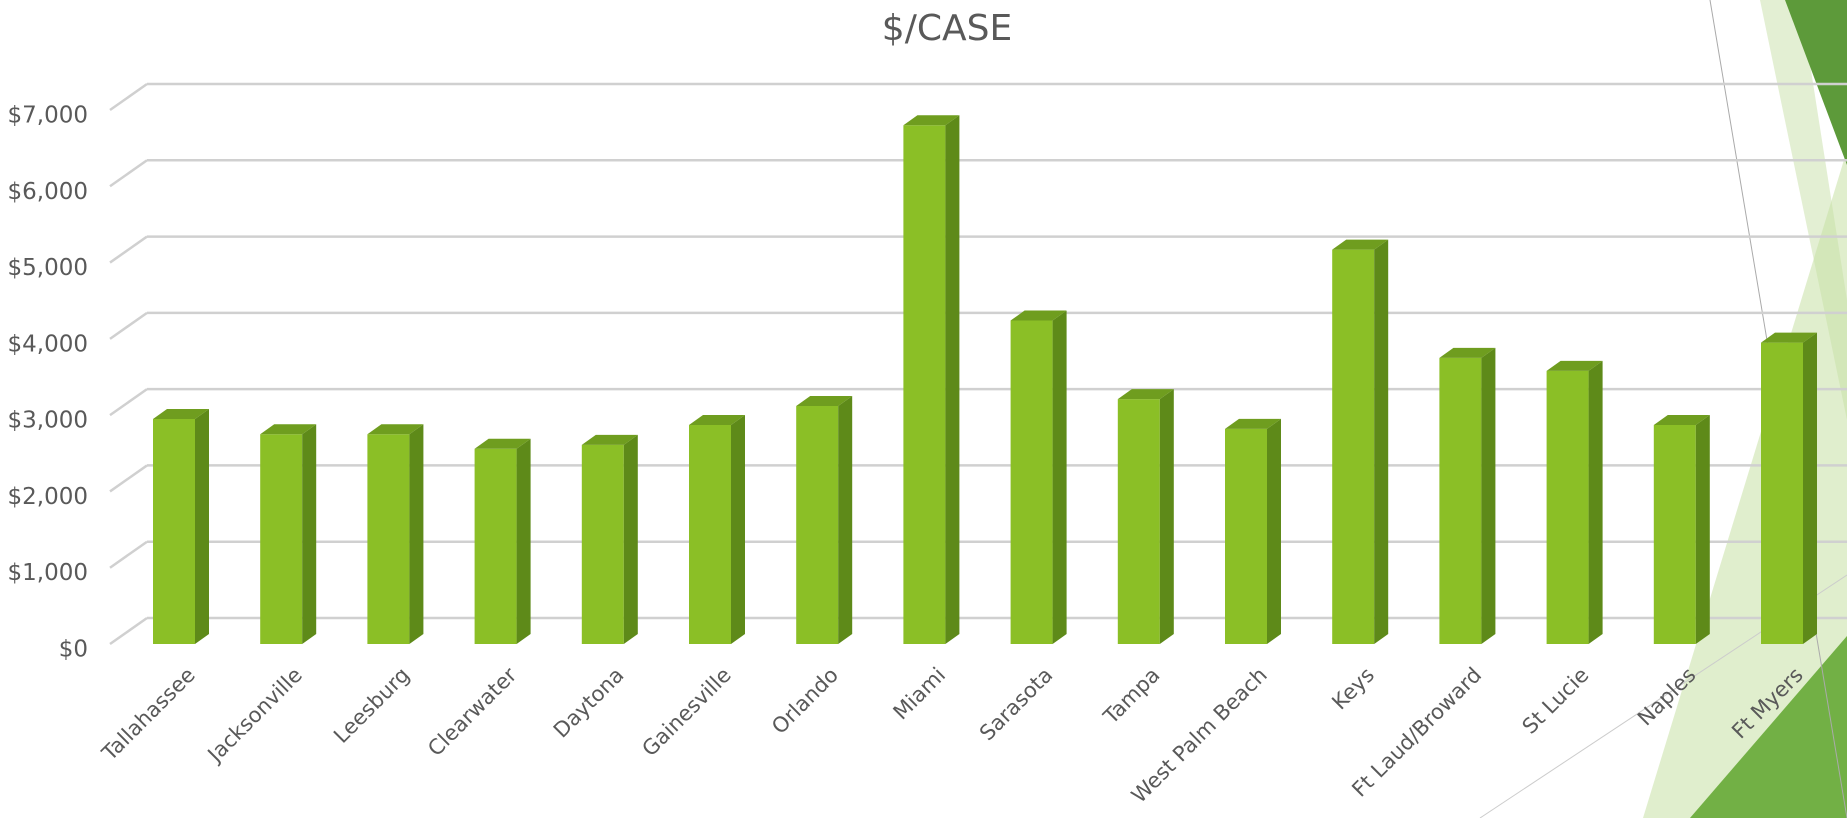 The width and height of the screenshot is (1847, 818). I want to click on x-tick-label: Keys, so click(1353, 689).